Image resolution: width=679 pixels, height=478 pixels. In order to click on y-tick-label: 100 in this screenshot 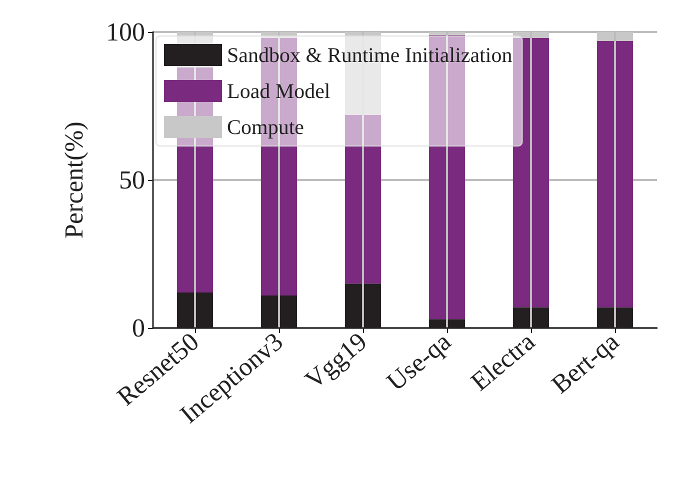, I will do `click(125, 32)`.